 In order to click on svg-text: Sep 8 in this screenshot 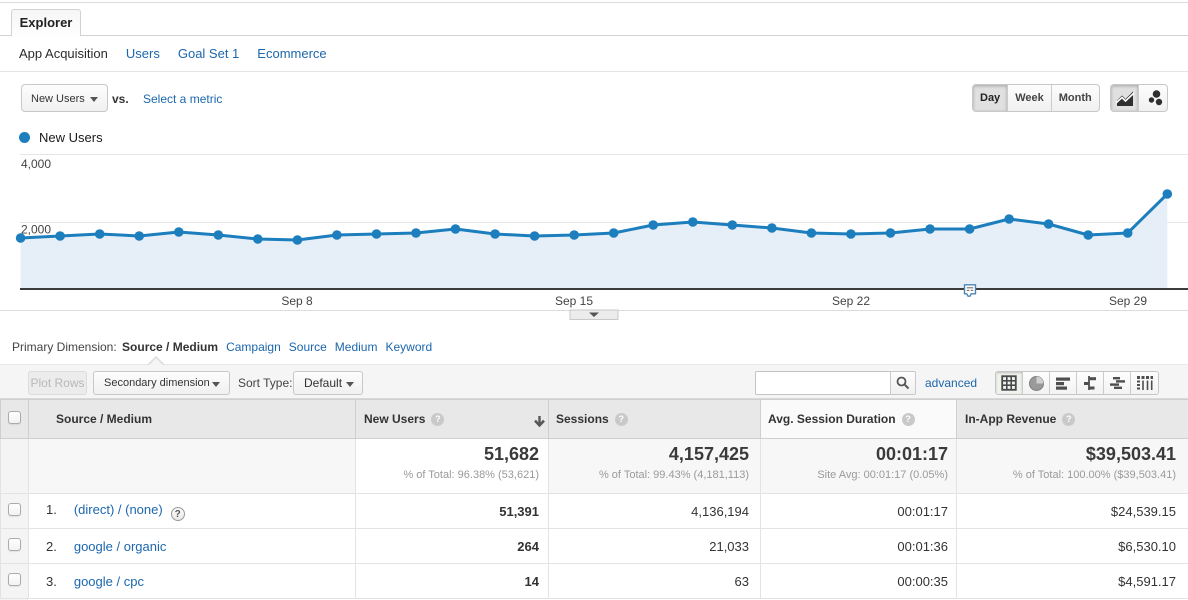, I will do `click(297, 301)`.